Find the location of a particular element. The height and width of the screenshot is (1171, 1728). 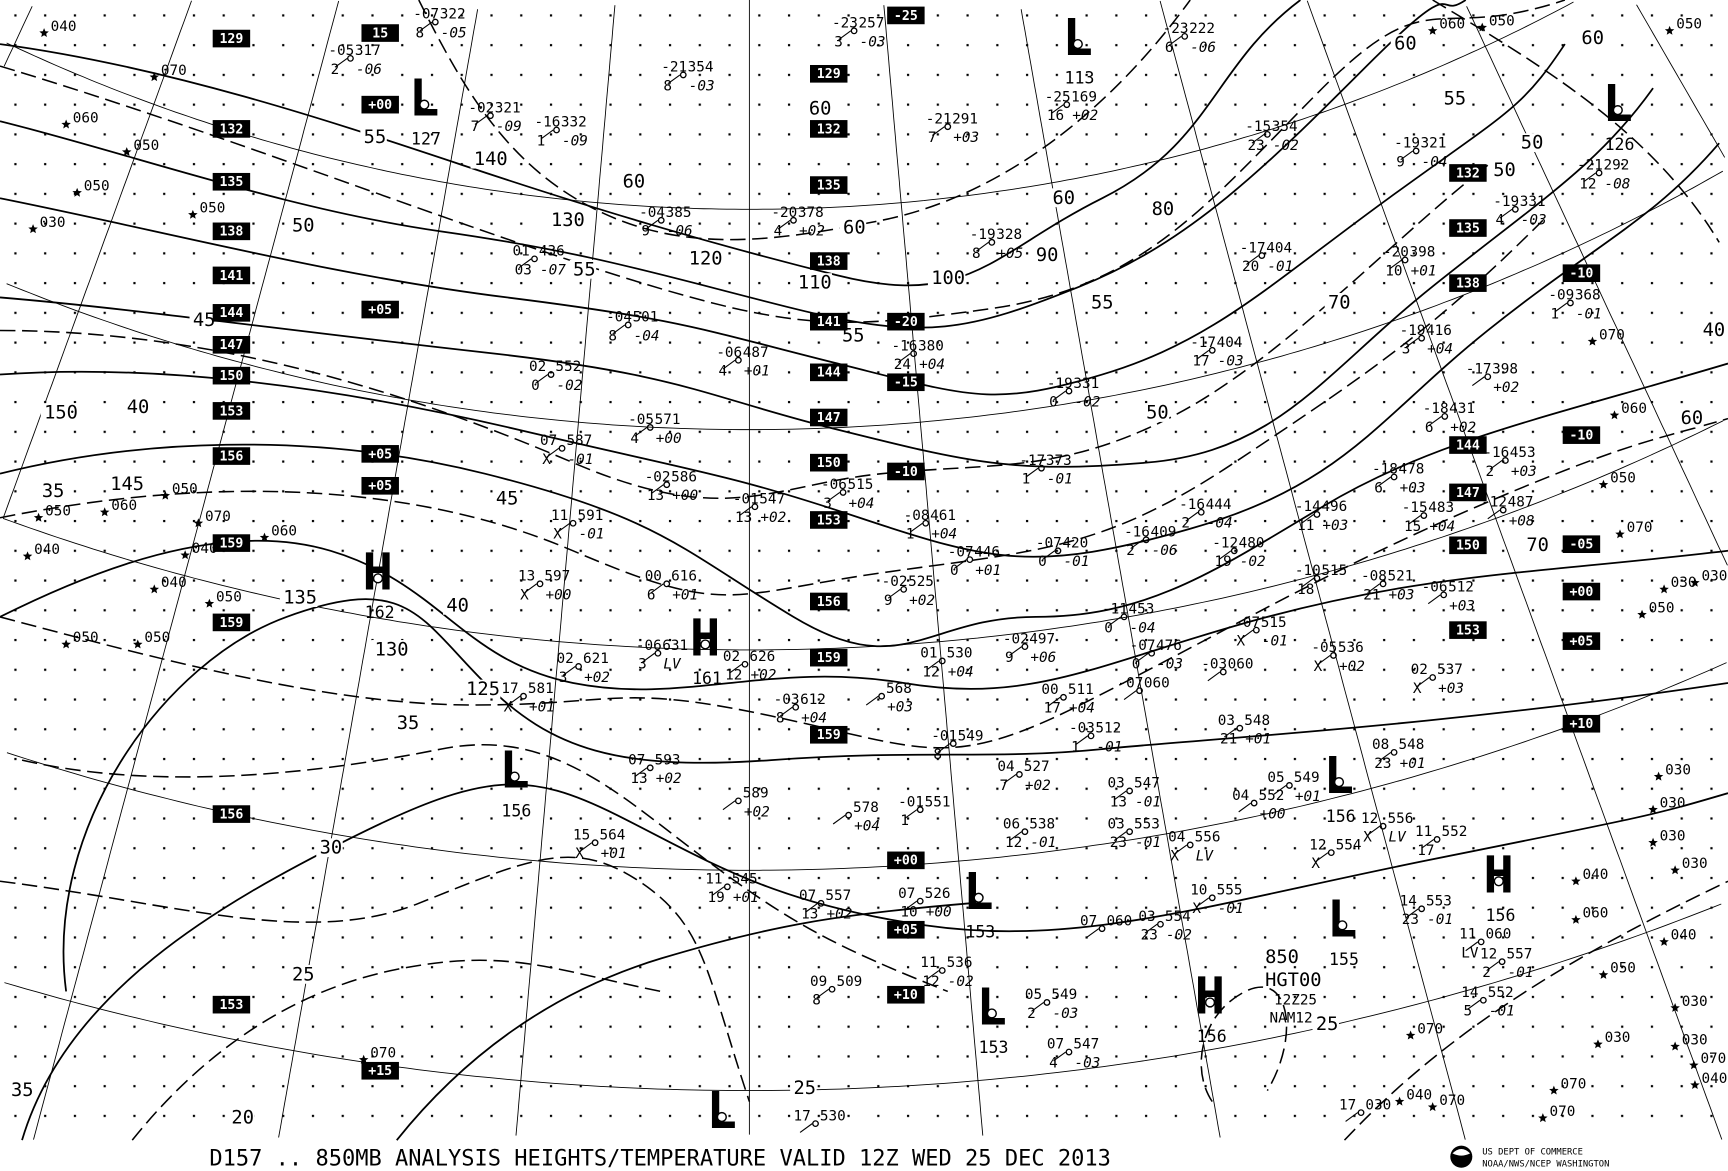

station-plot: 050 is located at coordinates (52, 513).